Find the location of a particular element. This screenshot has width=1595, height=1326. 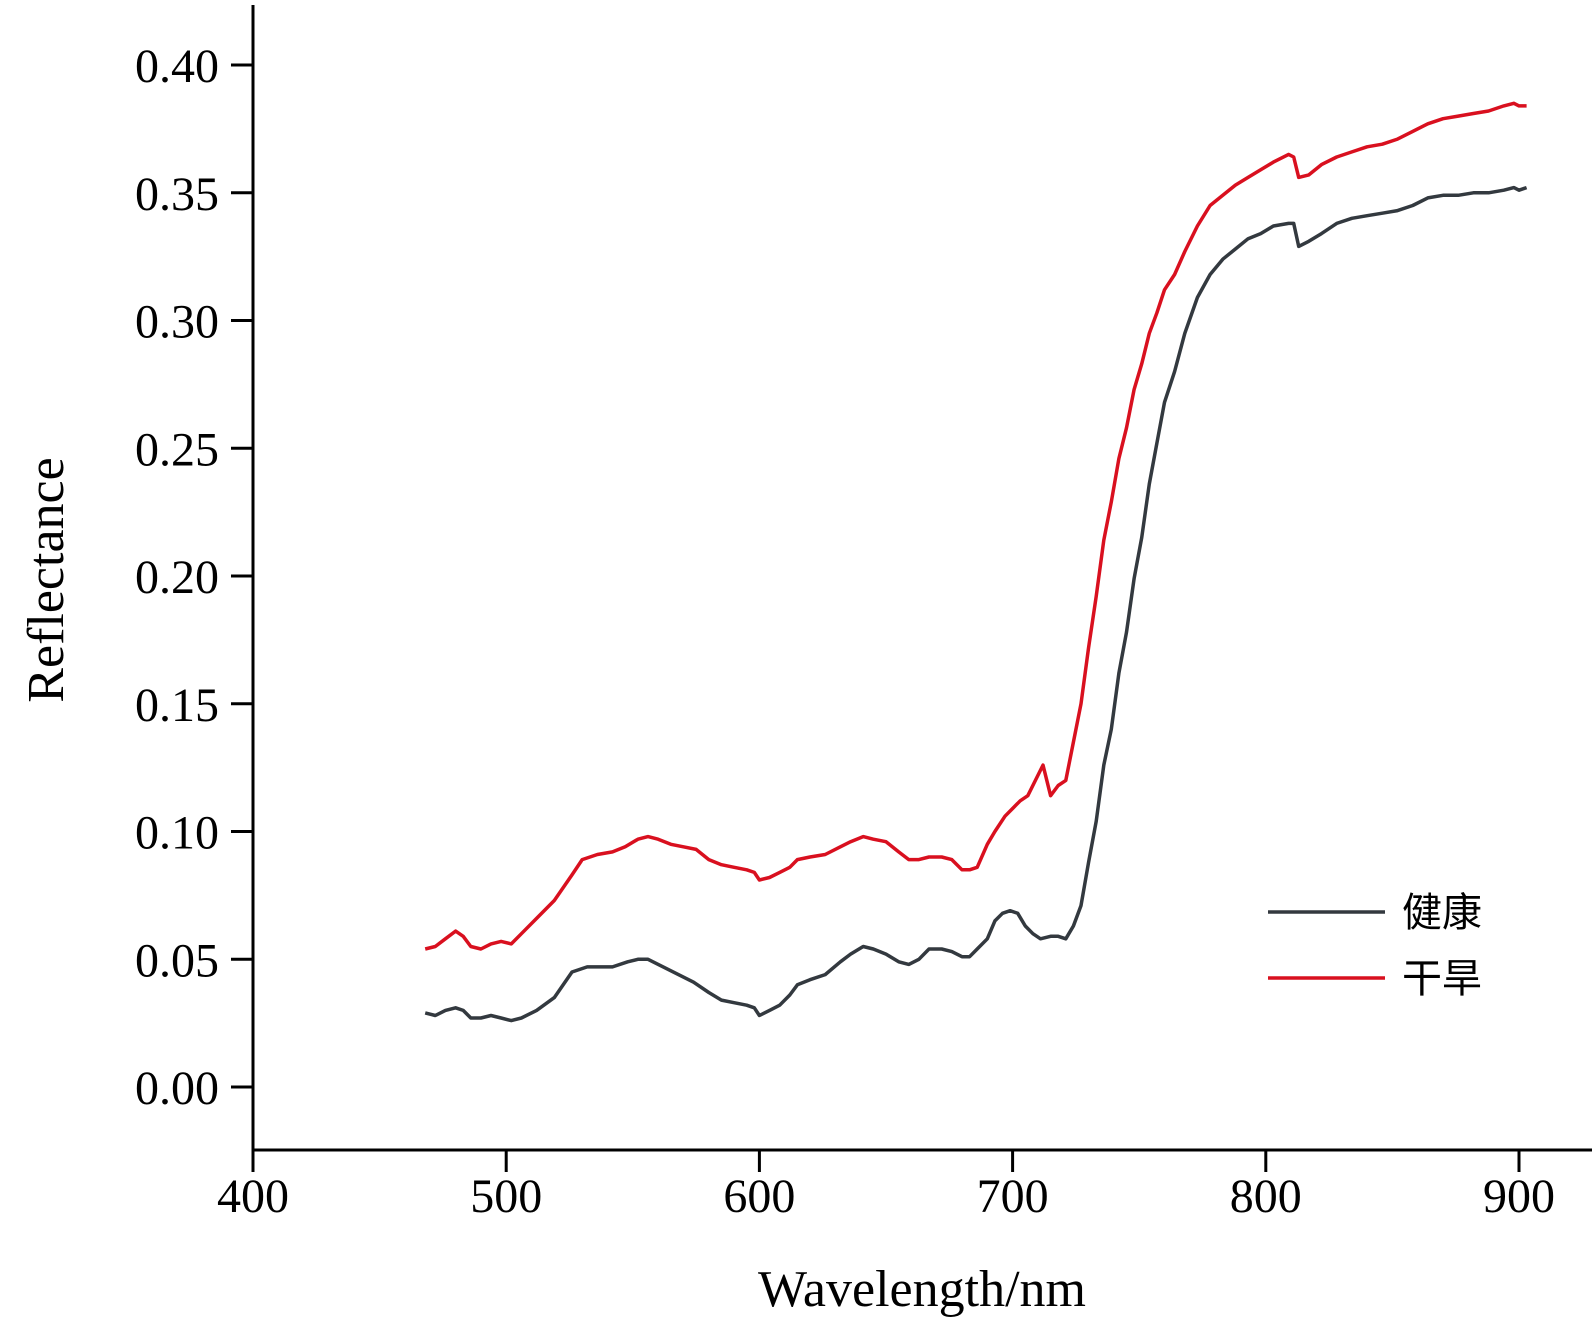

y-tick-label: 0.20 is located at coordinates (177, 577).